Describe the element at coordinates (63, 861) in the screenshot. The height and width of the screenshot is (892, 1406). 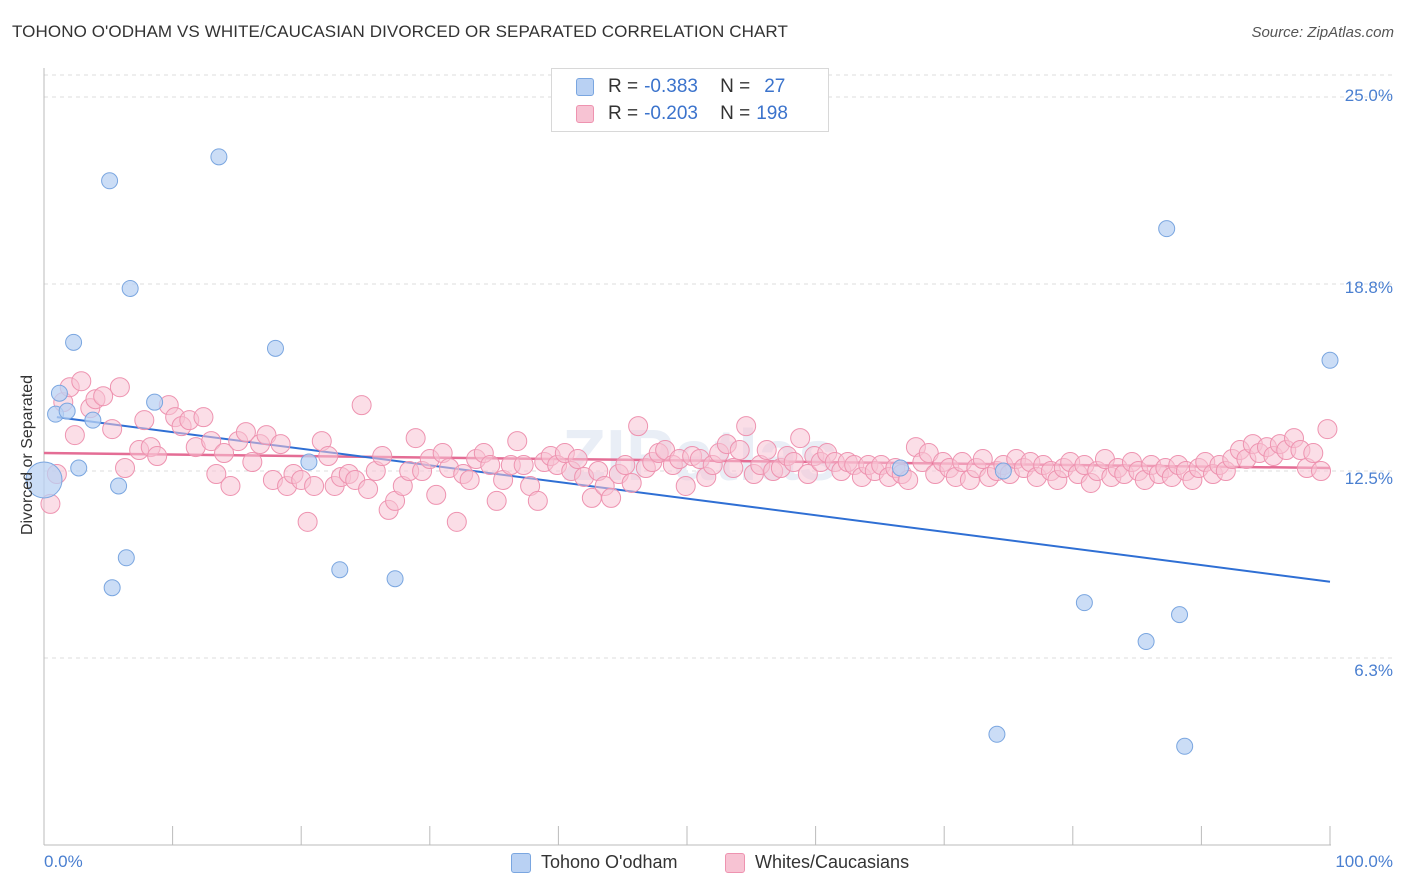
I see `x-tick-label: 0.0%` at that location.